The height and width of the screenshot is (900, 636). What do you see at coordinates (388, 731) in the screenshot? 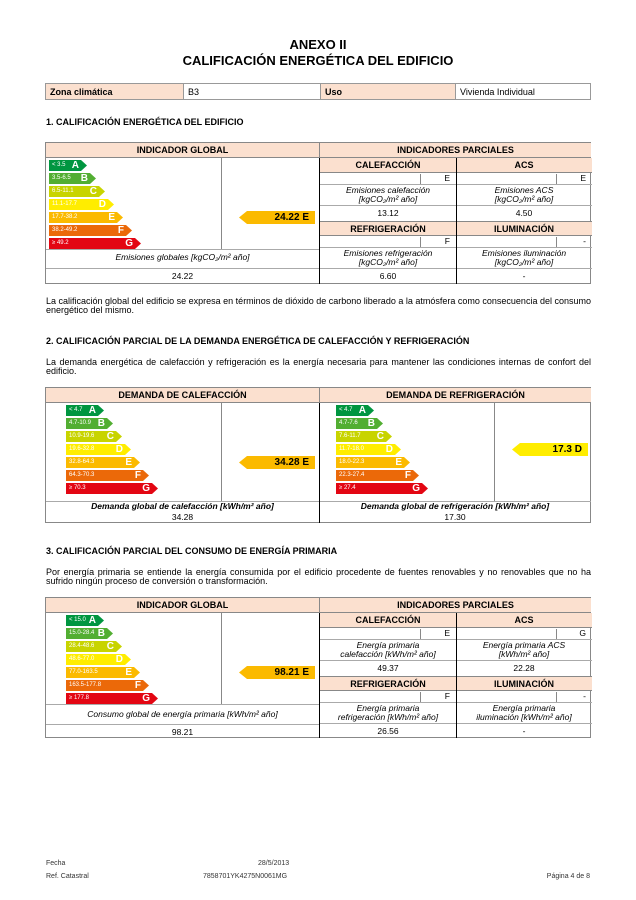
I see `ref-value: 26.56` at bounding box center [388, 731].